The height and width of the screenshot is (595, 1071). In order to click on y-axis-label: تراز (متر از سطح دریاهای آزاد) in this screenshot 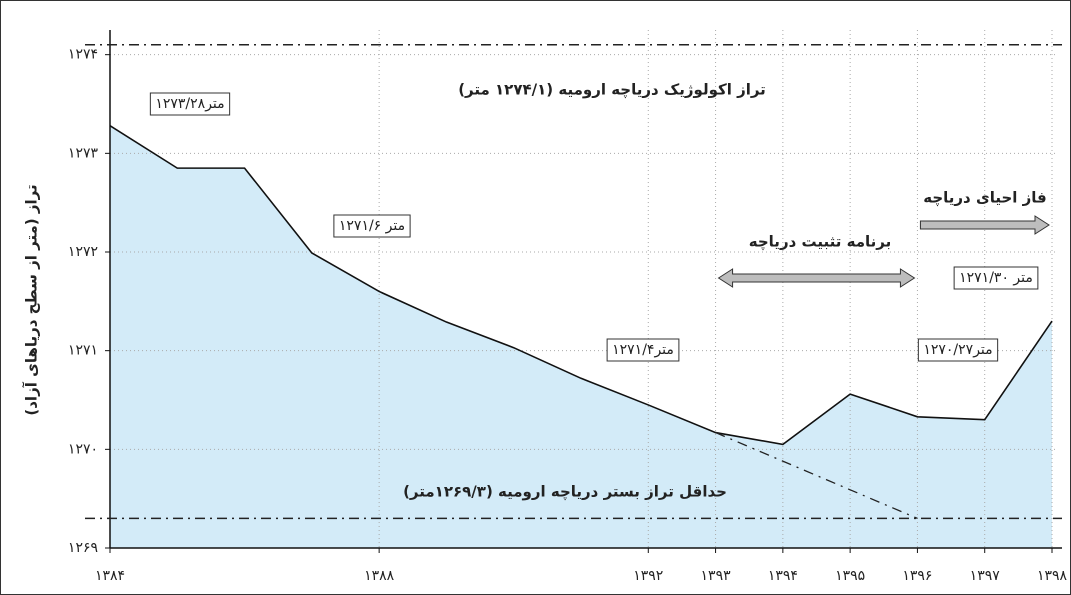, I will do `click(32, 299)`.